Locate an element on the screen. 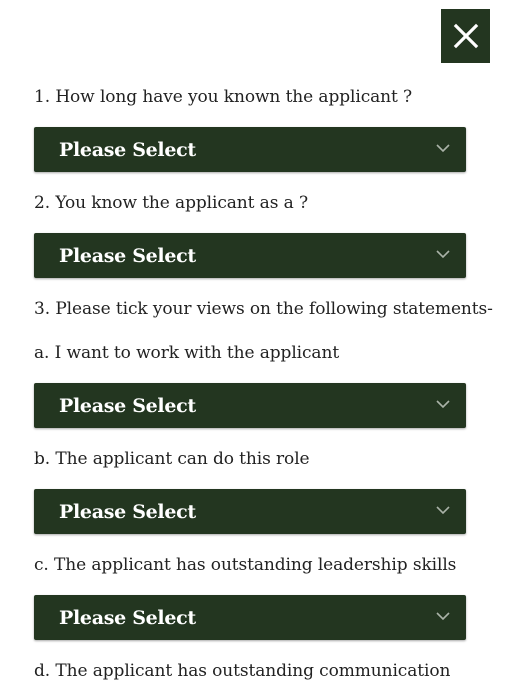  duration-select: Please Select is located at coordinates (250, 149).